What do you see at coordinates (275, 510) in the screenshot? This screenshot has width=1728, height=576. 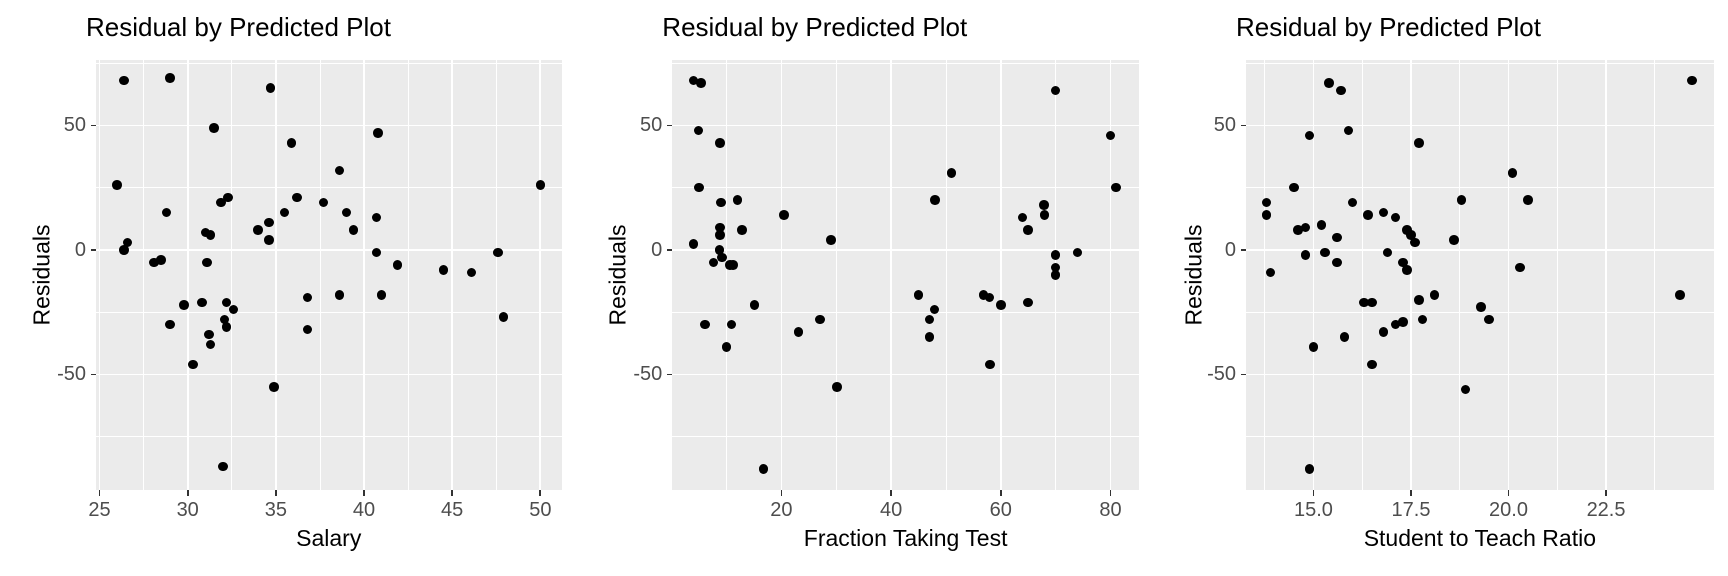 I see `x-tick-label: 35` at bounding box center [275, 510].